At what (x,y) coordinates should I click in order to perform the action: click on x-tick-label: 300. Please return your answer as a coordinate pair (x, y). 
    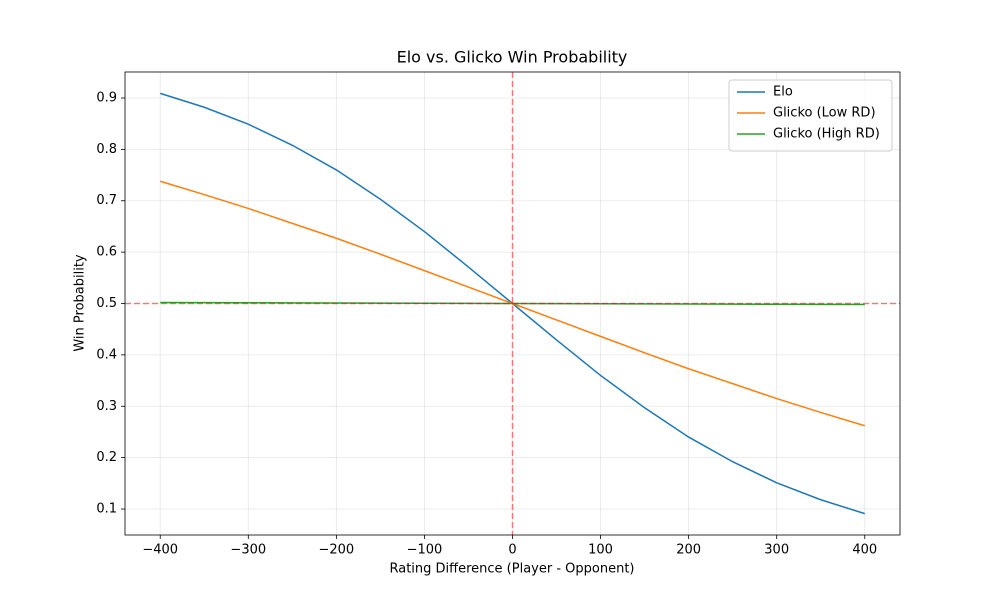
    Looking at the image, I should click on (776, 550).